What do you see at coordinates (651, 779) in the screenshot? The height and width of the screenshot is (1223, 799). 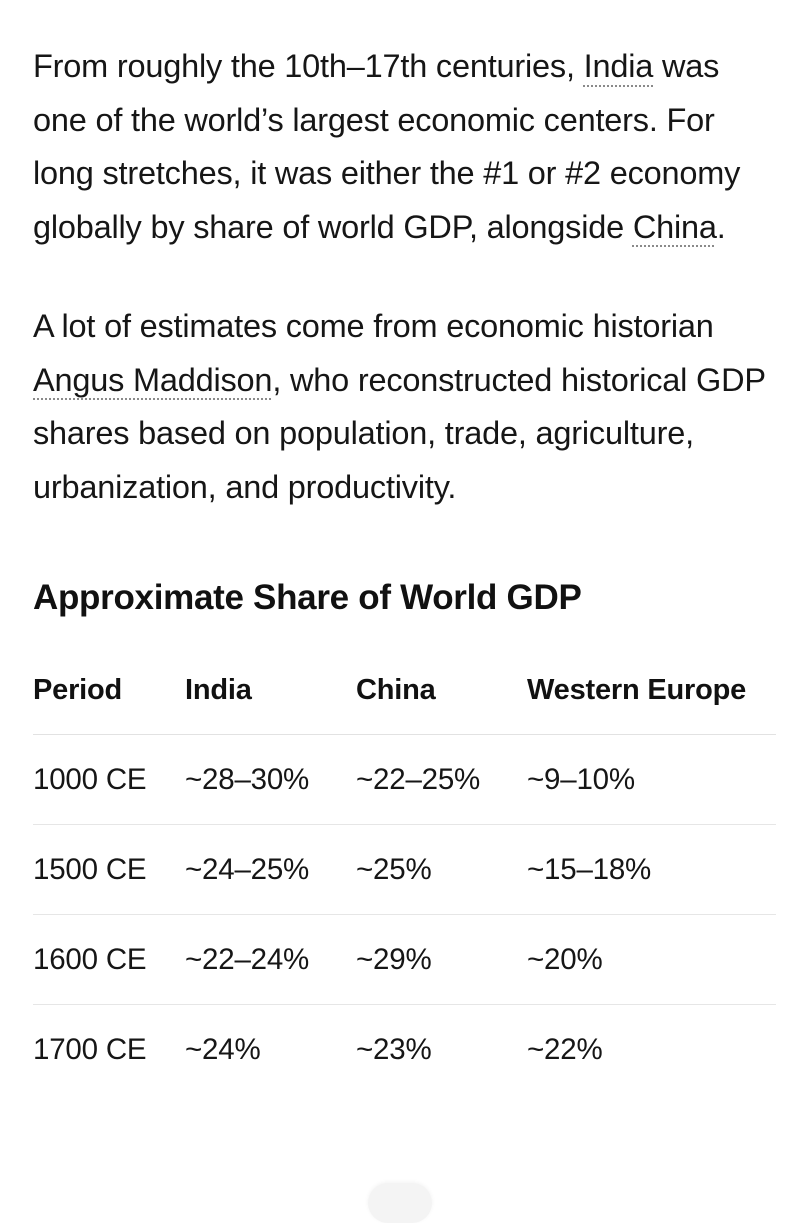 I see `cell-western-europe: ~9–10%` at bounding box center [651, 779].